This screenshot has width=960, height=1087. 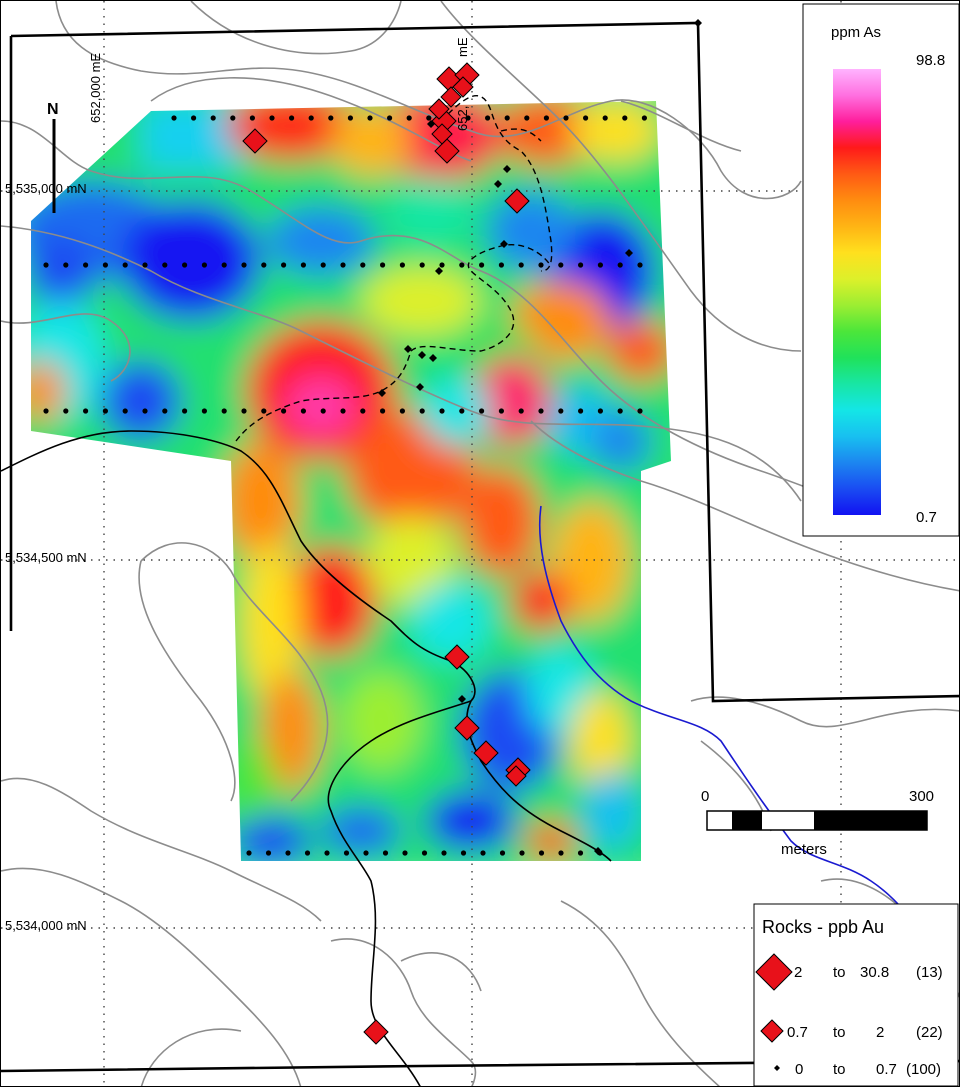 What do you see at coordinates (53, 109) in the screenshot?
I see `north-arrow-label: N` at bounding box center [53, 109].